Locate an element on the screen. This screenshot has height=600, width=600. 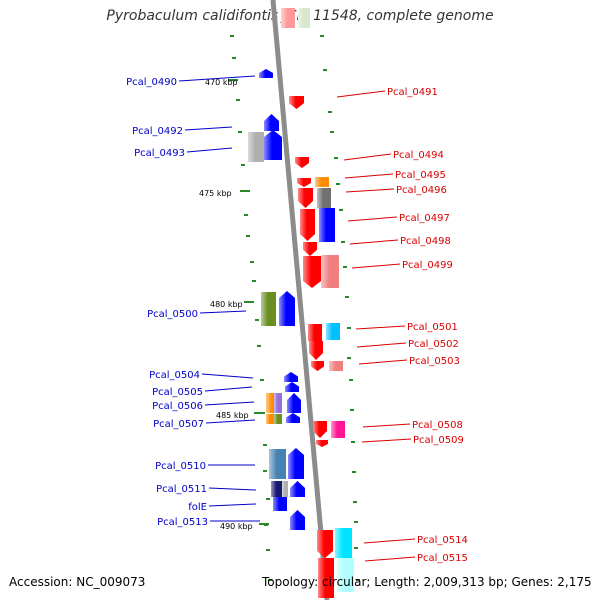
gene-label-left: folE is located at coordinates (197, 507).